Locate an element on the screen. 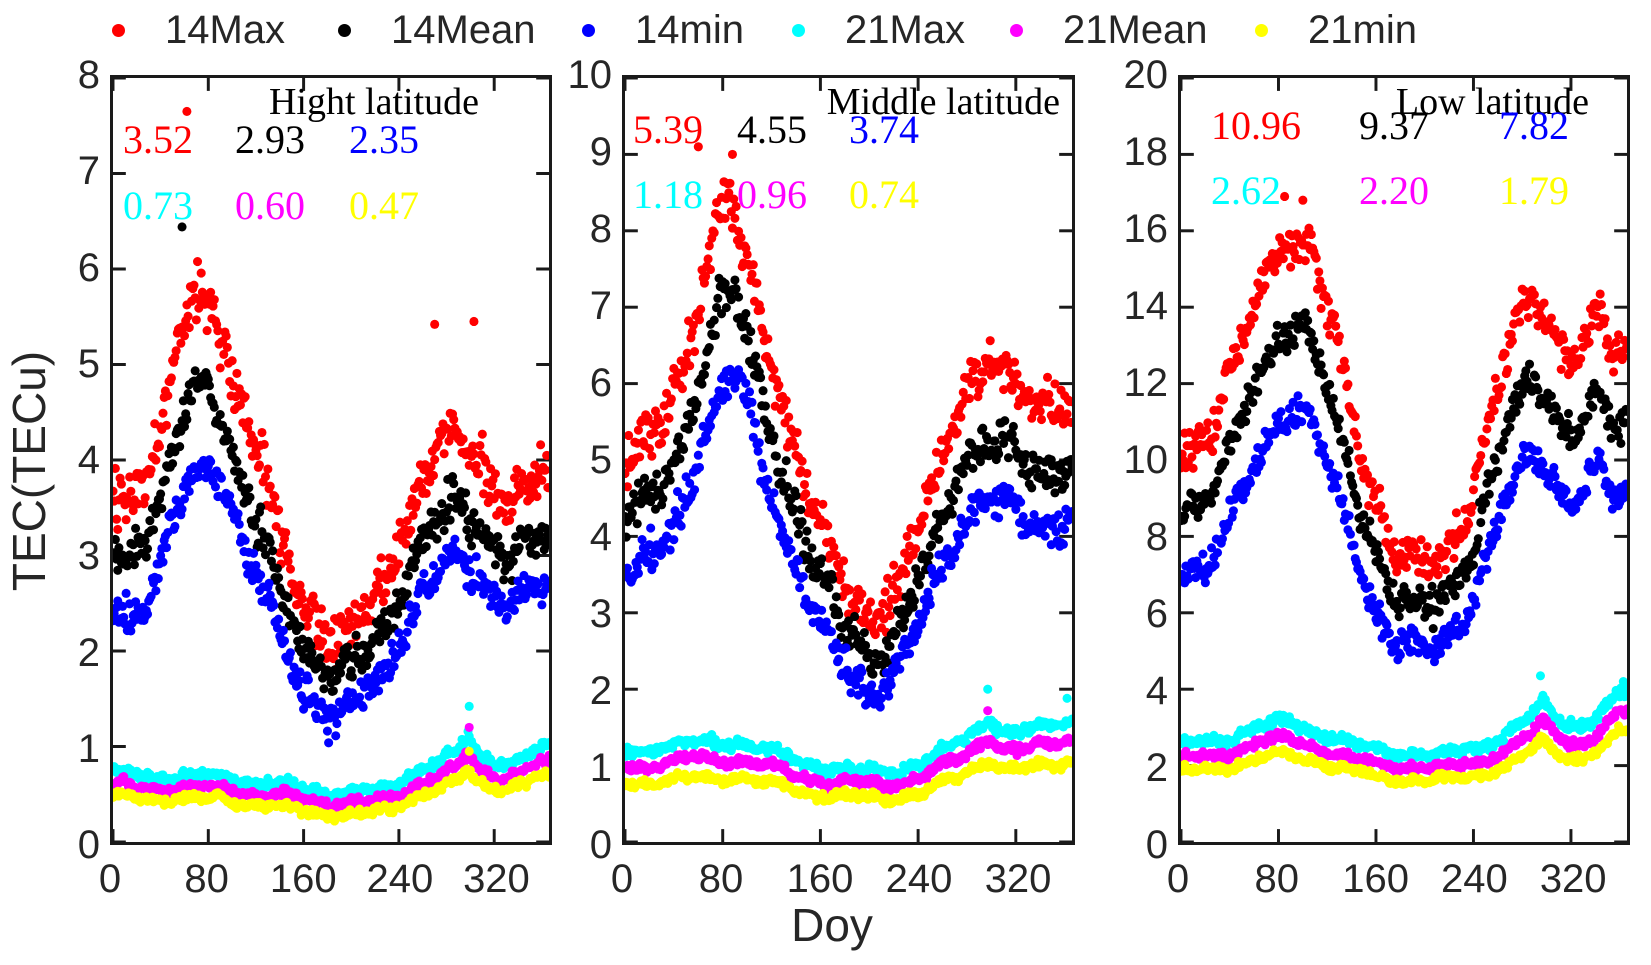 The height and width of the screenshot is (965, 1651). legend: 14Max 14Mean 14min 21Max 21Mean 21min is located at coordinates (825, 30).